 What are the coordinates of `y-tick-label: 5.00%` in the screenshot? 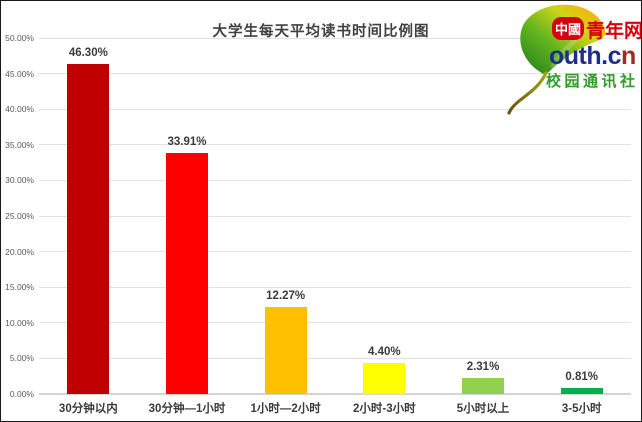 It's located at (21, 358).